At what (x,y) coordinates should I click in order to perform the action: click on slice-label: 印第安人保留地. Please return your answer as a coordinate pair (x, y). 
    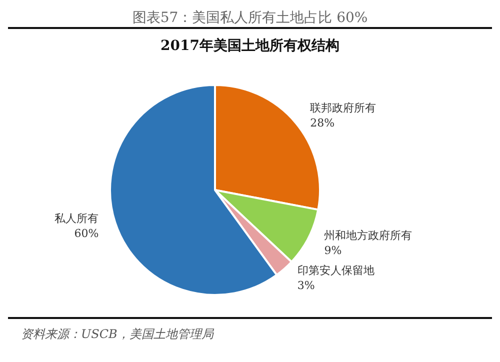
    Looking at the image, I should click on (335, 270).